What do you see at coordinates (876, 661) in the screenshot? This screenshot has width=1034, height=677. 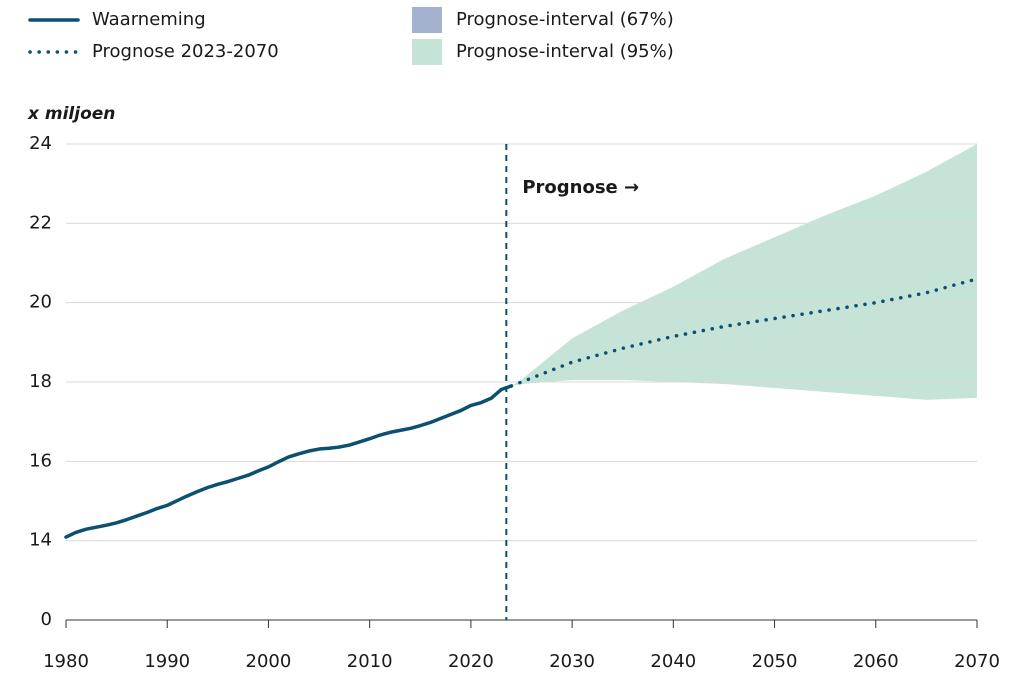 I see `x-tick-label: 2060` at bounding box center [876, 661].